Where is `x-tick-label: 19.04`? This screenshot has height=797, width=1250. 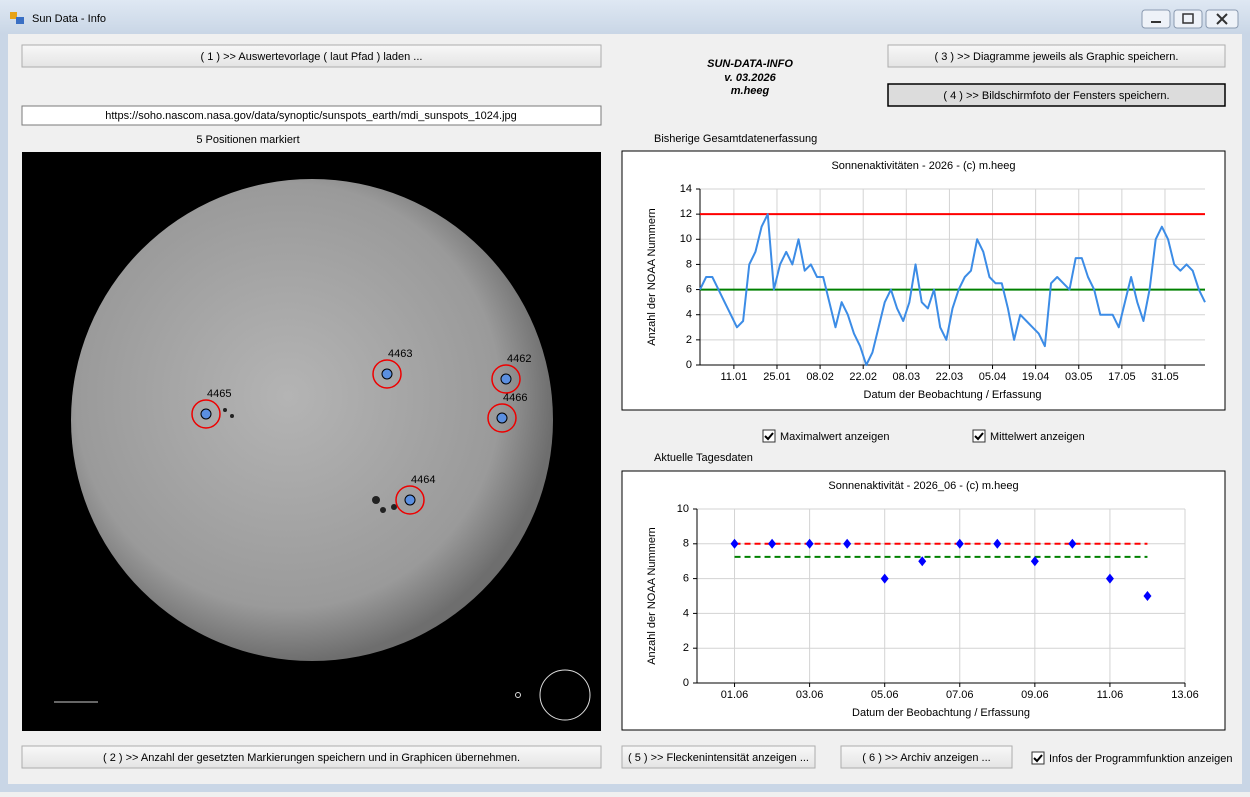
x-tick-label: 19.04 is located at coordinates (1036, 377).